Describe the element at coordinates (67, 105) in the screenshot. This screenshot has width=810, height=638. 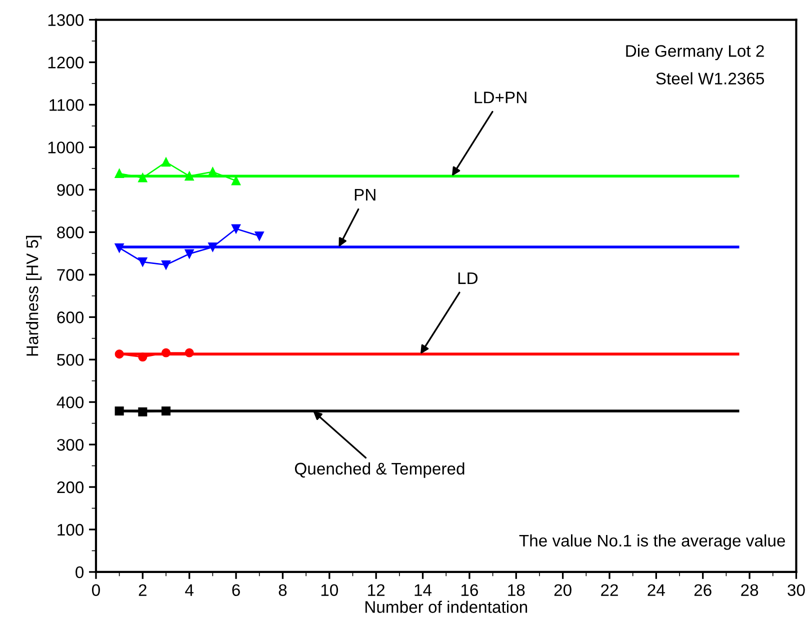
I see `y-tick-label: 1100` at that location.